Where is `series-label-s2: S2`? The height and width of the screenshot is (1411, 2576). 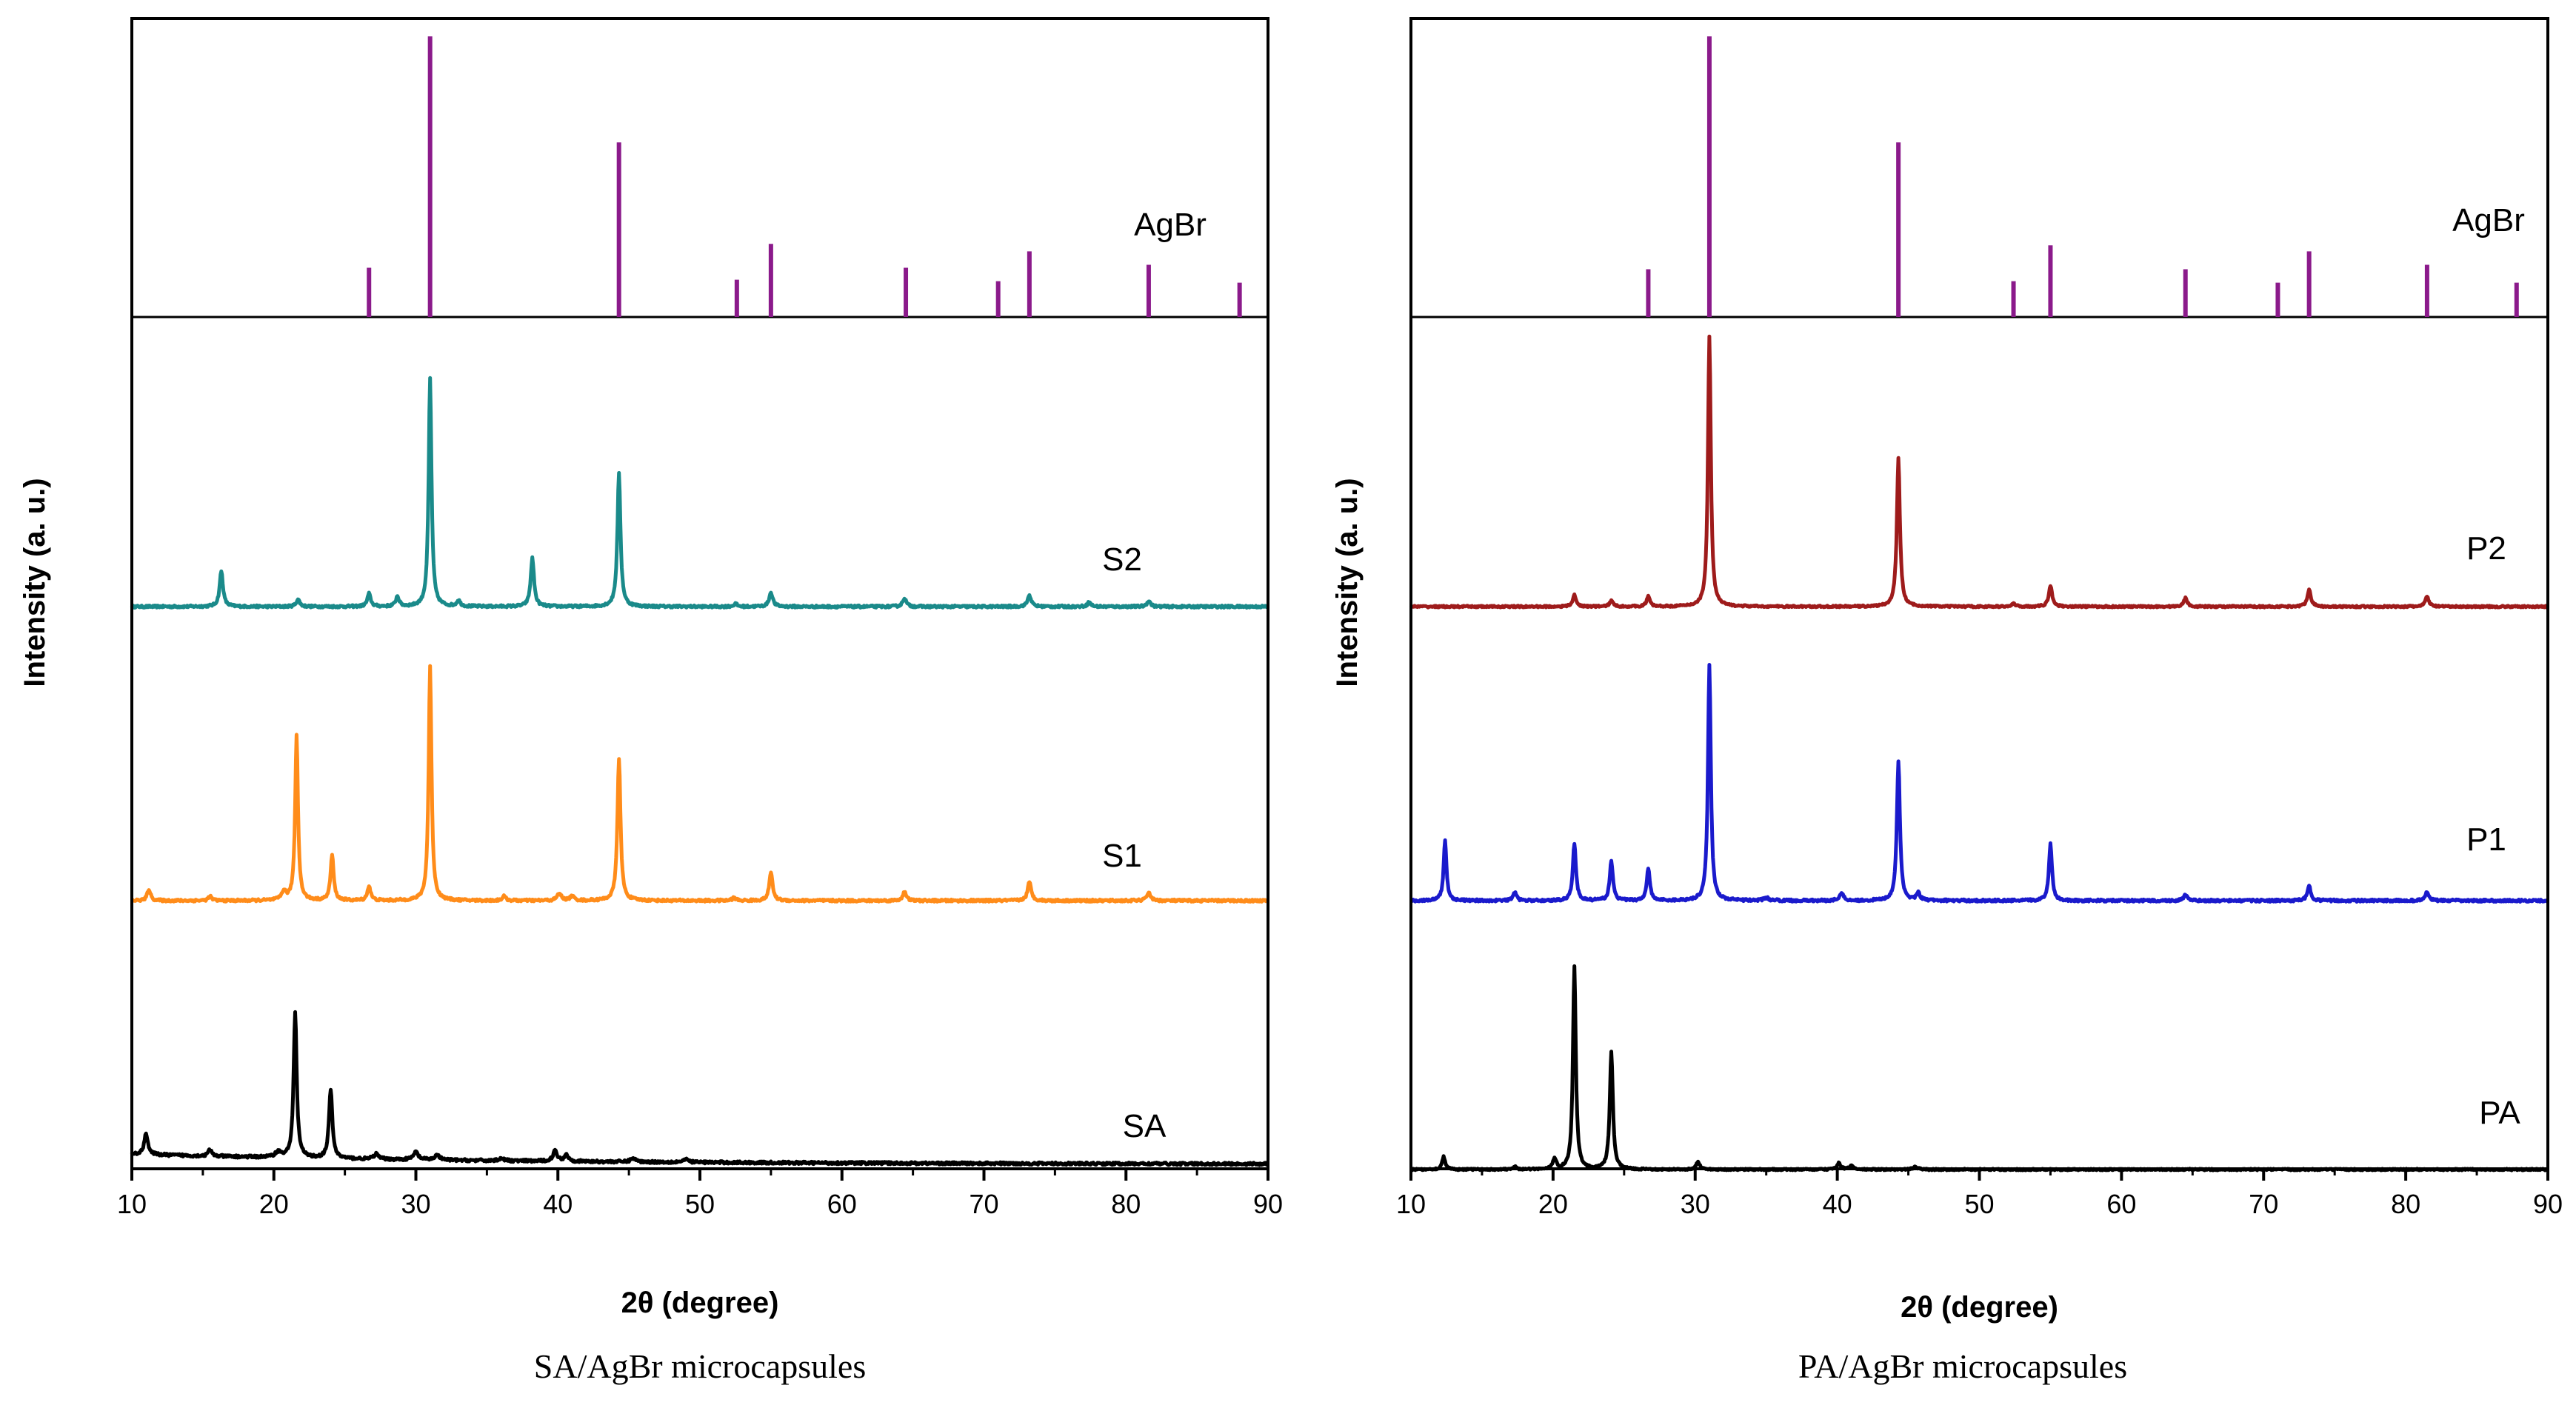 series-label-s2: S2 is located at coordinates (1122, 559).